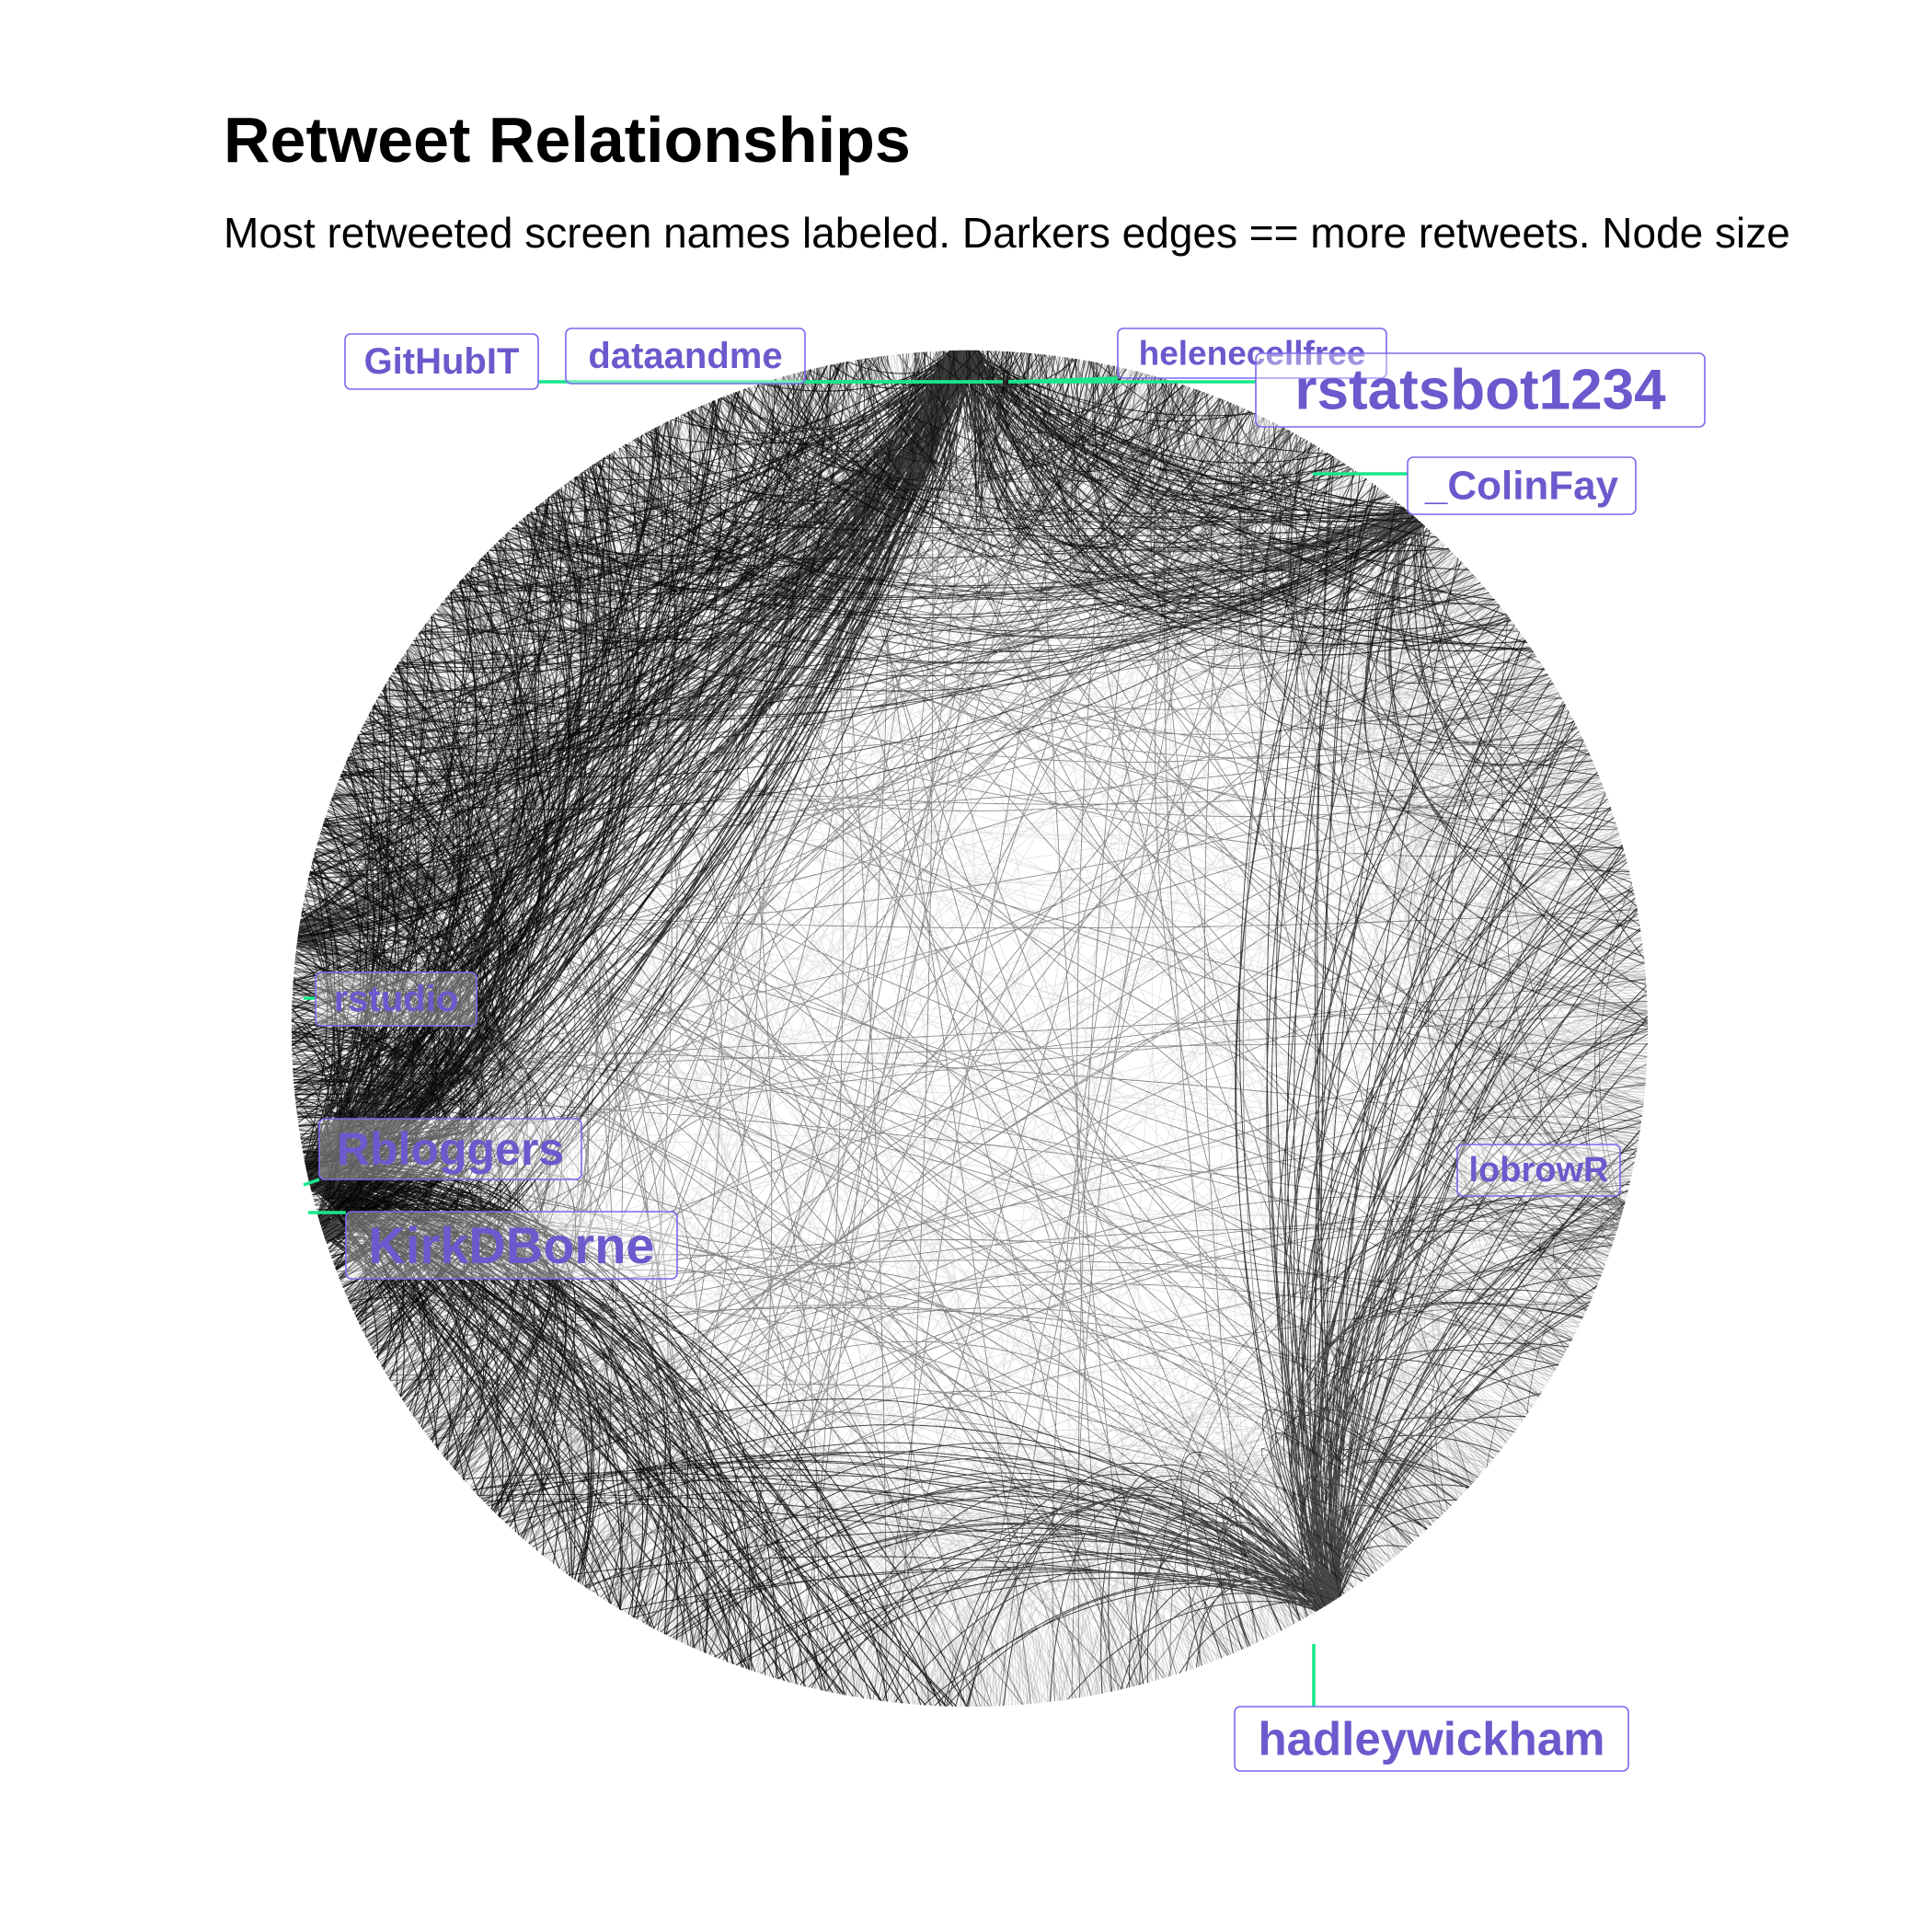  I want to click on label-text: Rbloggers, so click(450, 1149).